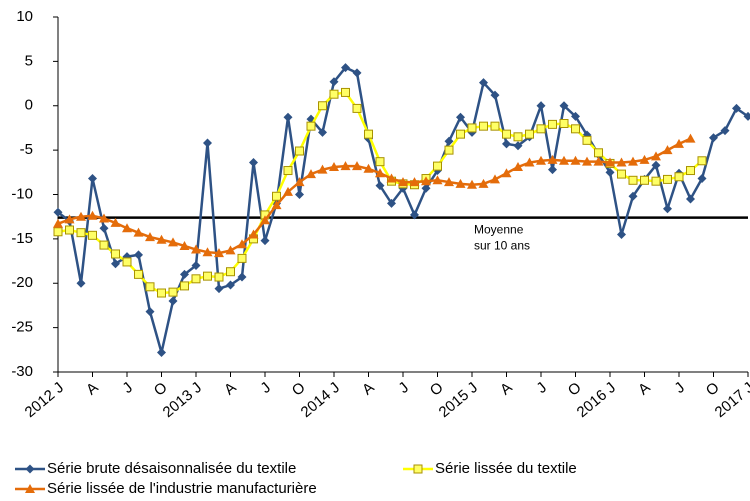  Describe the element at coordinates (24, 16) in the screenshot. I see `y-tick-label: 10` at that location.